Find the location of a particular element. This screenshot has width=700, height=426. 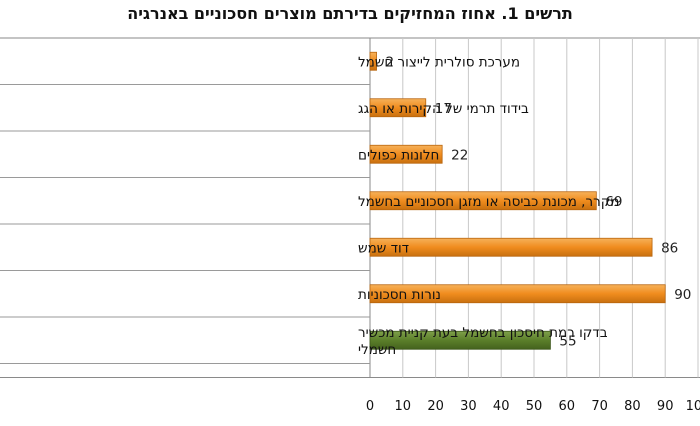

category-label: דוד שמש is located at coordinates (383, 248).